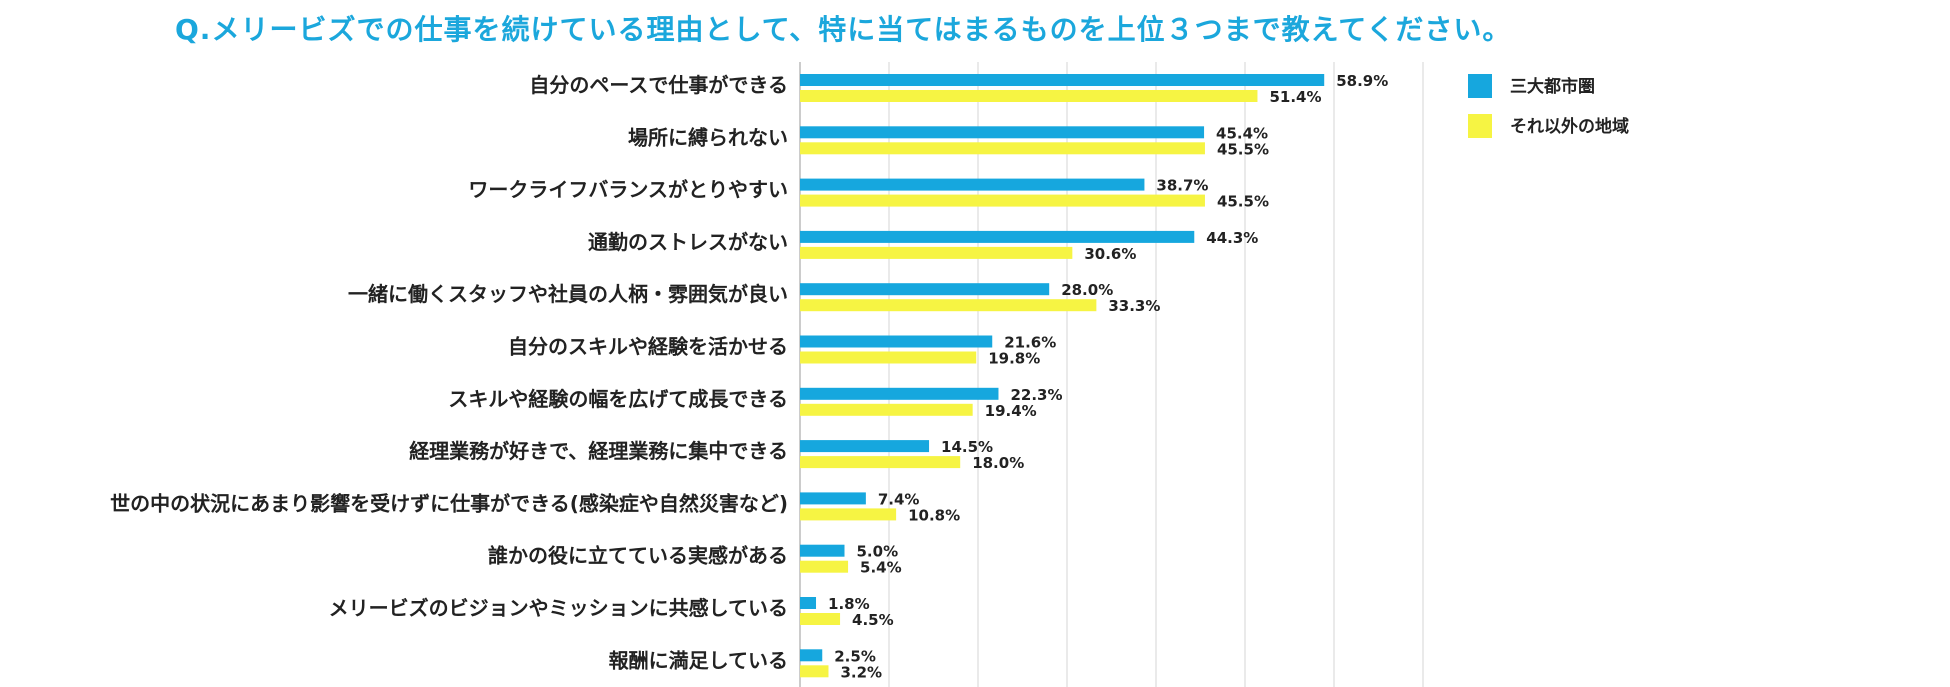  What do you see at coordinates (1232, 238) in the screenshot?
I see `data-label: 44.3%` at bounding box center [1232, 238].